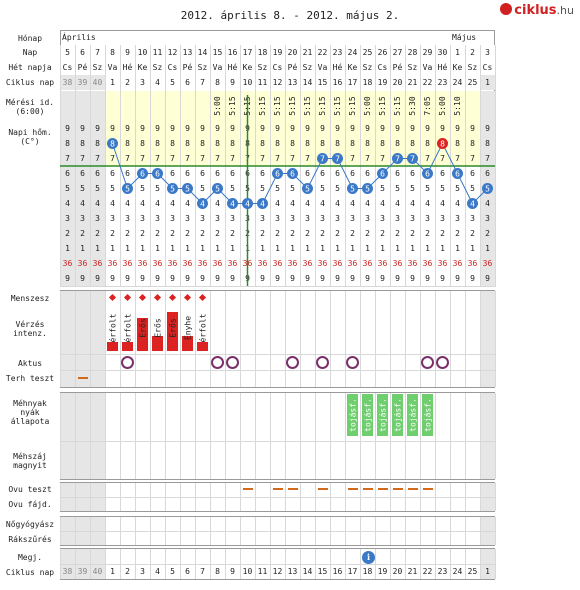  I want to click on ovulation-test-marker, so click(248, 489).